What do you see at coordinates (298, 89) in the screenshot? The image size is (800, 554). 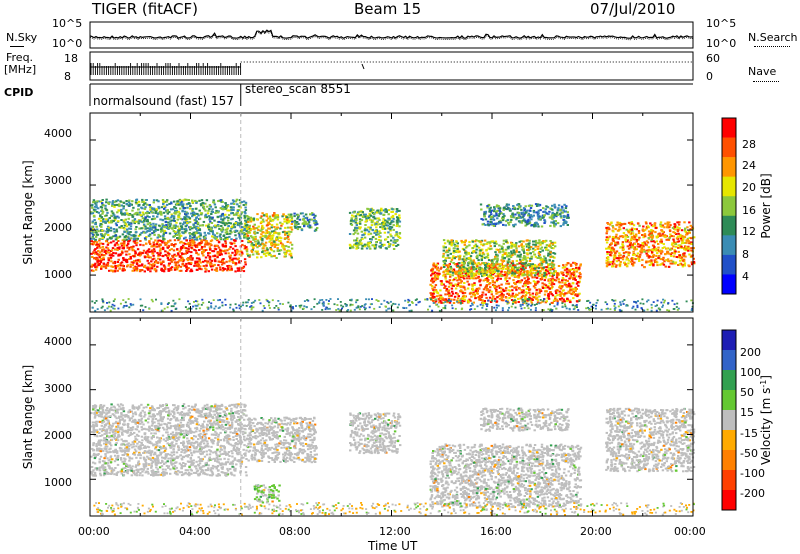 I see `cpid-segment-2: stereo_scan 8551` at bounding box center [298, 89].